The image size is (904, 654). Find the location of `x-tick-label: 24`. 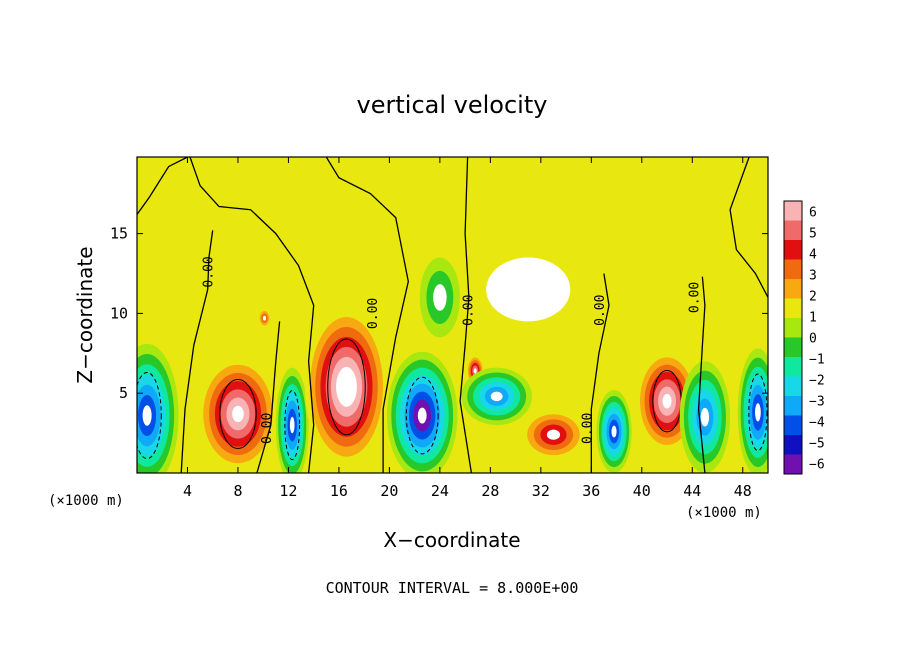

x-tick-label: 24 is located at coordinates (440, 491).